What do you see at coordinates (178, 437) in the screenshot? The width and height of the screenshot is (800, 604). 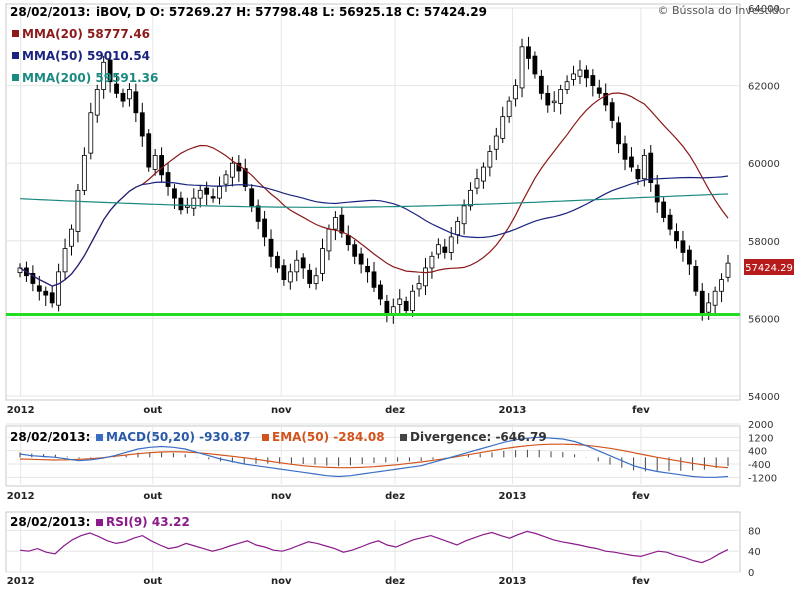 I see `macd-legend: MACD(50,20) -930.87` at bounding box center [178, 437].